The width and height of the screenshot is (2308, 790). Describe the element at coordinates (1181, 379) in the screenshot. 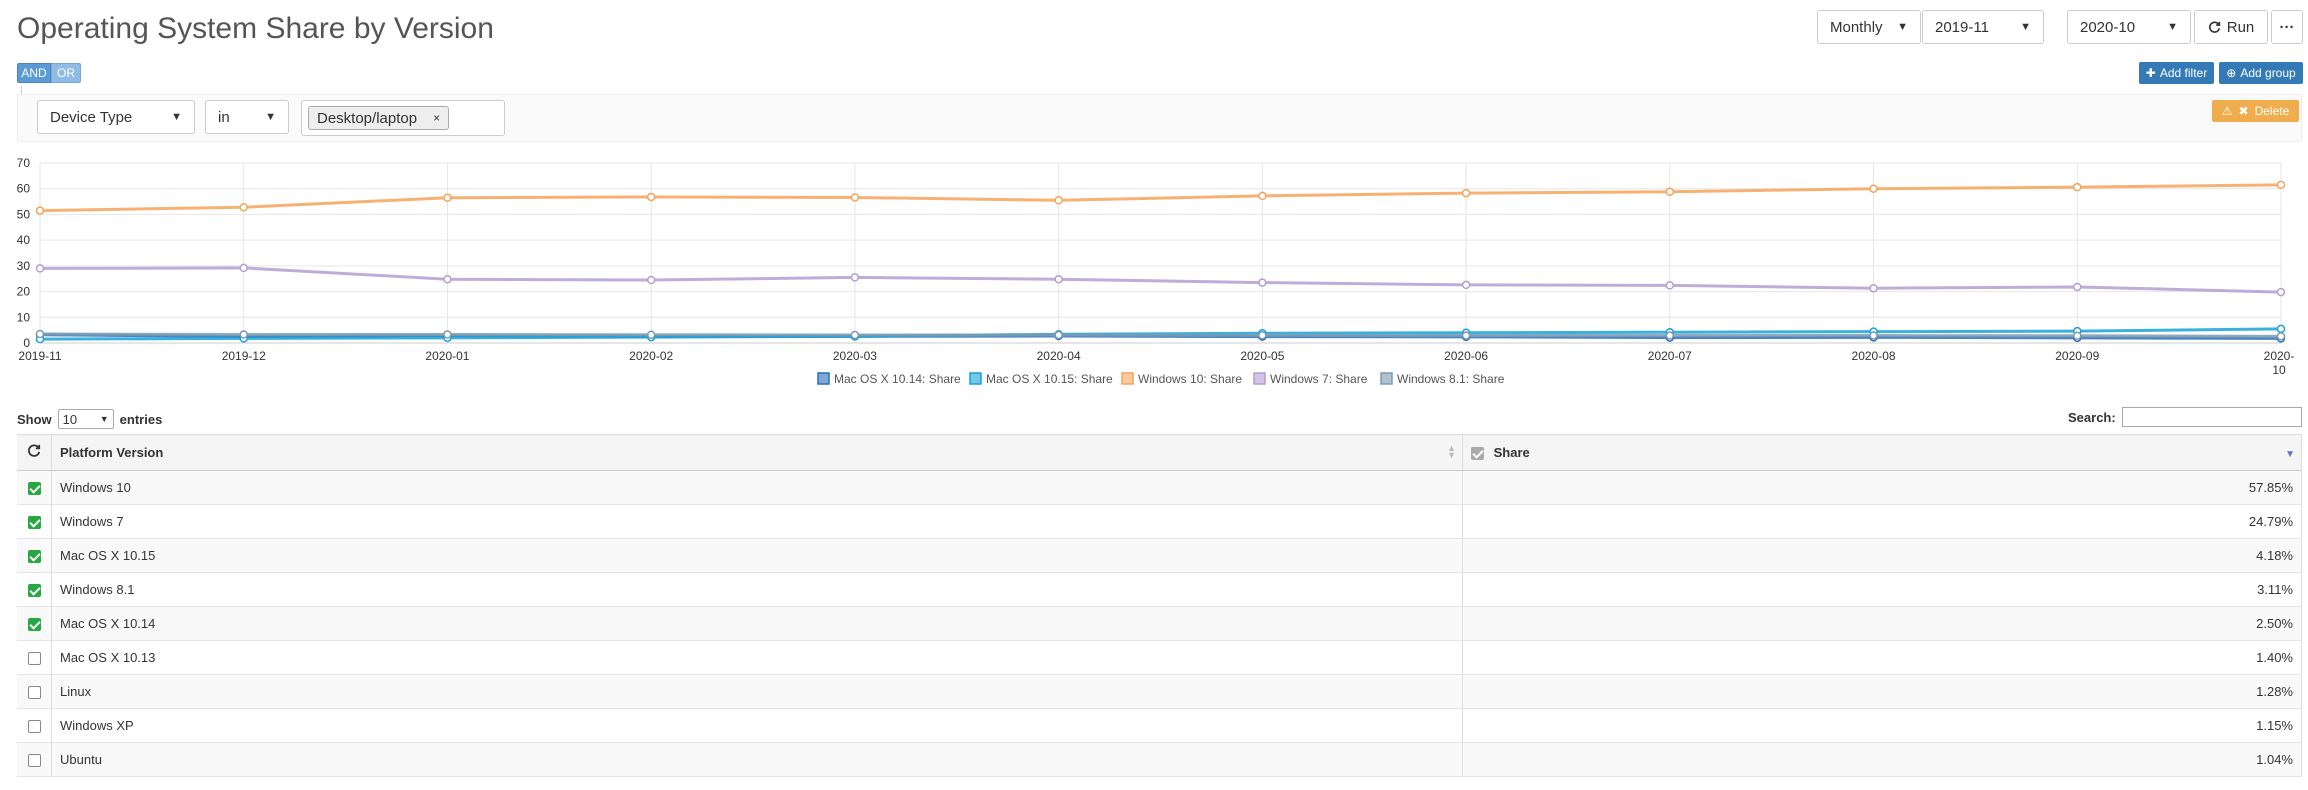

I see `legend-item: Windows 10: Share` at that location.